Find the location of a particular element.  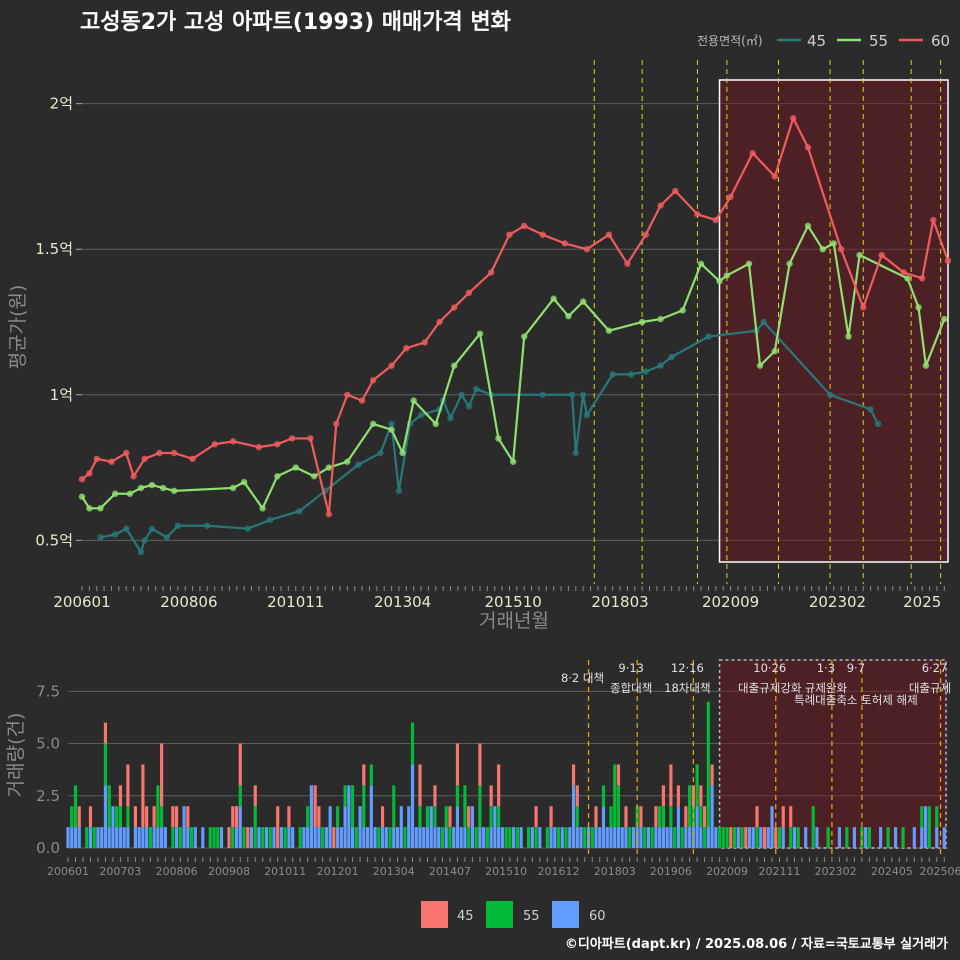

volume-y-tick-label: 5.0 is located at coordinates (48, 744).